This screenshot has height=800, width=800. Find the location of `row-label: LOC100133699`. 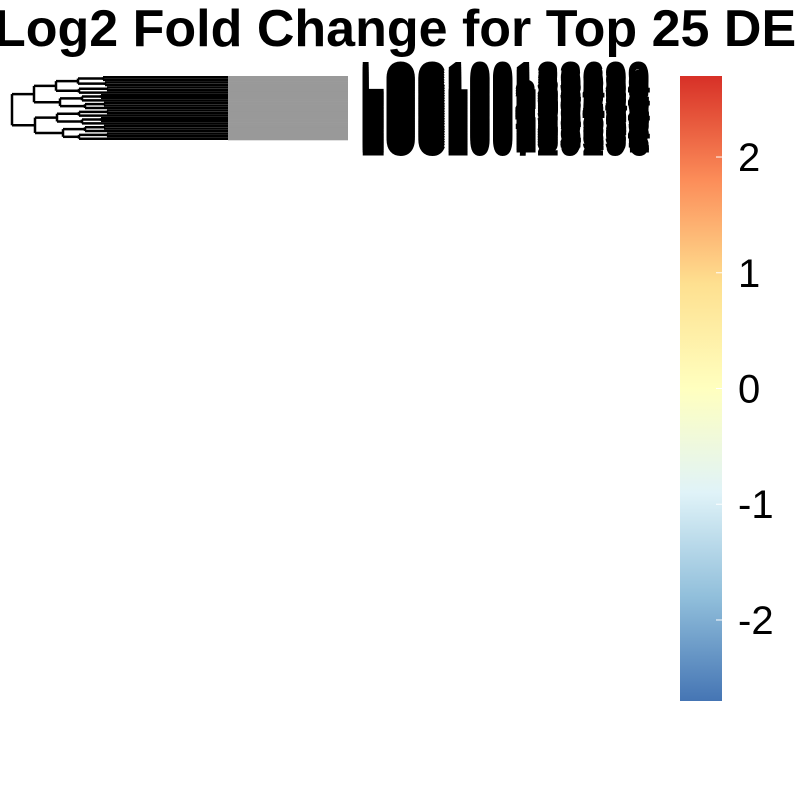

row-label: LOC100133699 is located at coordinates (505, 78).